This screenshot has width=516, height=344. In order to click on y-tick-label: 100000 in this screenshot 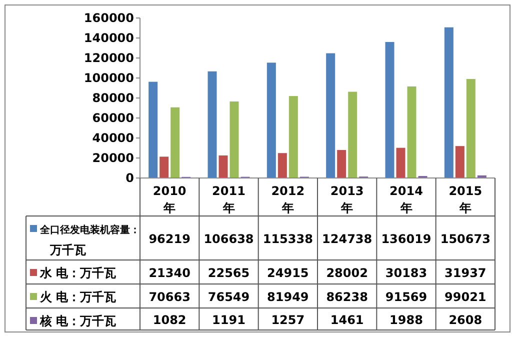, I will do `click(109, 78)`.